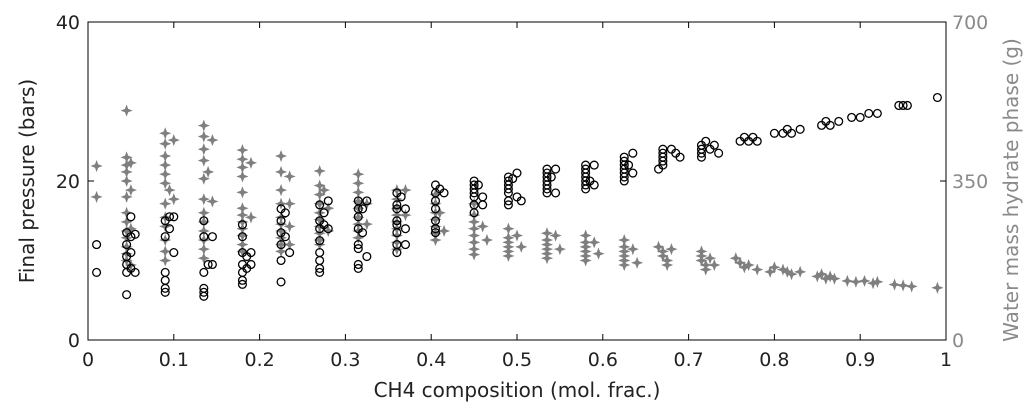 Image resolution: width=1032 pixels, height=409 pixels. Describe the element at coordinates (259, 360) in the screenshot. I see `x-tick-label: 0.2` at that location.